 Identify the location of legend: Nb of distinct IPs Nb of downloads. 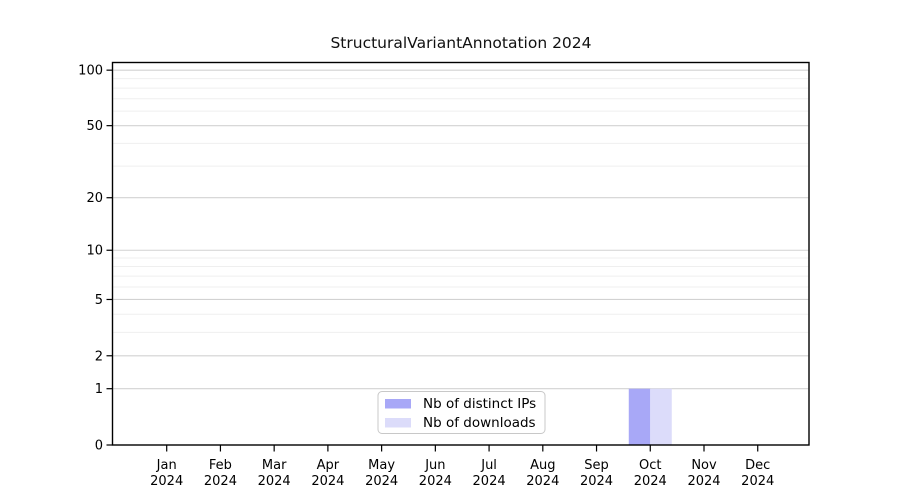
(461, 412).